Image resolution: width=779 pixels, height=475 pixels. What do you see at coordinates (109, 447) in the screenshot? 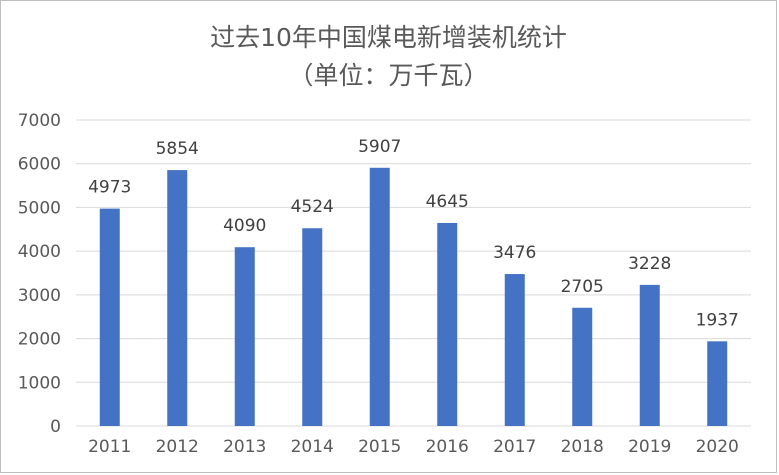
I see `x-tick-label: 2011` at bounding box center [109, 447].